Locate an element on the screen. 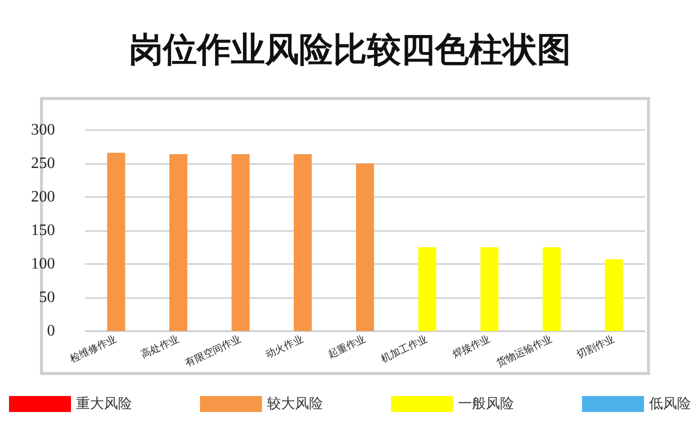 This screenshot has width=700, height=439. y-tick-label: 150 is located at coordinates (43, 230).